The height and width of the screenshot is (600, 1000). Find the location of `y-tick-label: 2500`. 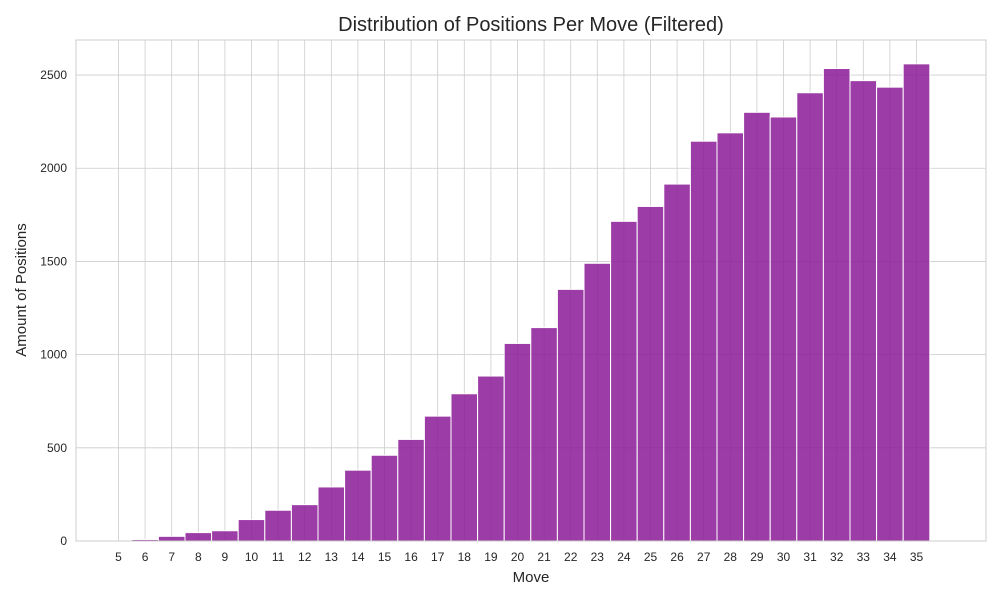

y-tick-label: 2500 is located at coordinates (53, 75).